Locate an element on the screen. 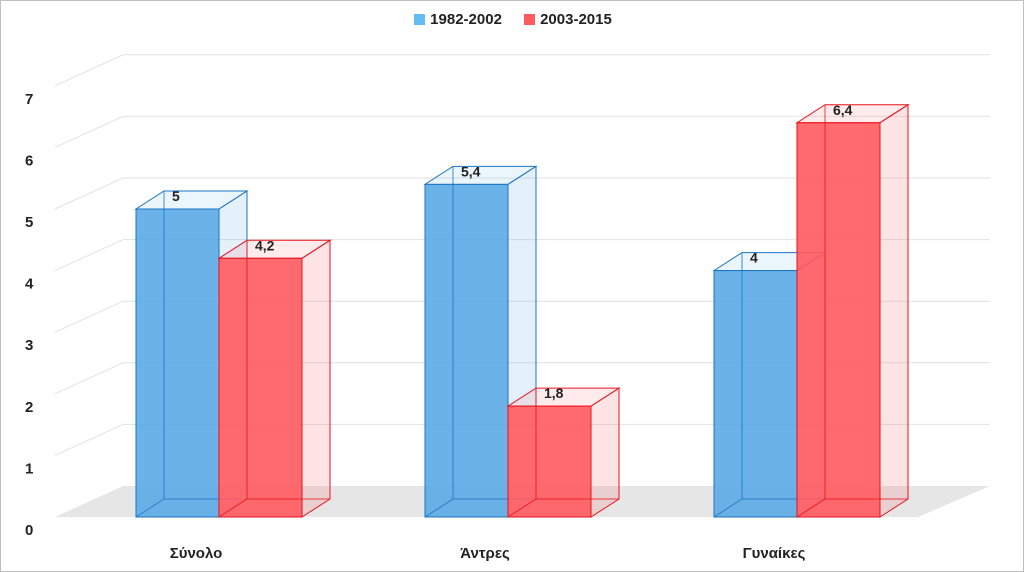  y-tick-label: 0 is located at coordinates (29, 530).